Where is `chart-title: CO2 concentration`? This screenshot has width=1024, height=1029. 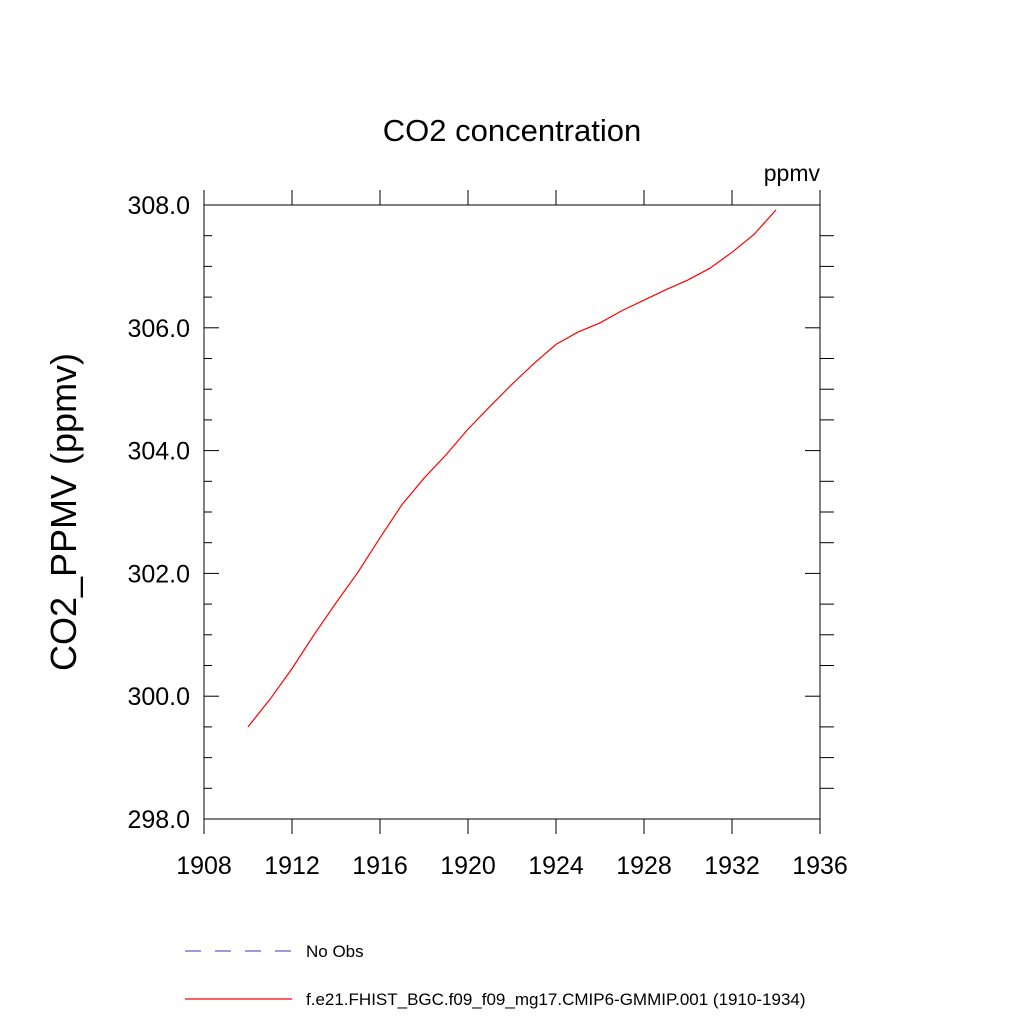 chart-title: CO2 concentration is located at coordinates (512, 130).